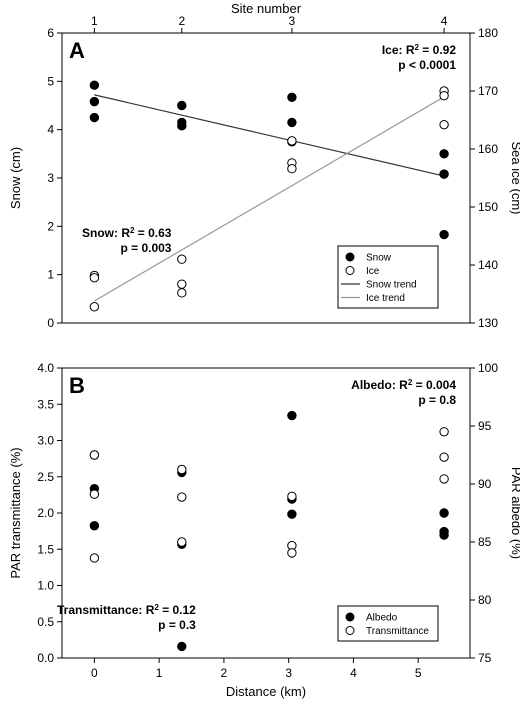 This screenshot has width=520, height=701. Describe the element at coordinates (50, 275) in the screenshot. I see `left-y-tick-label: 1` at that location.